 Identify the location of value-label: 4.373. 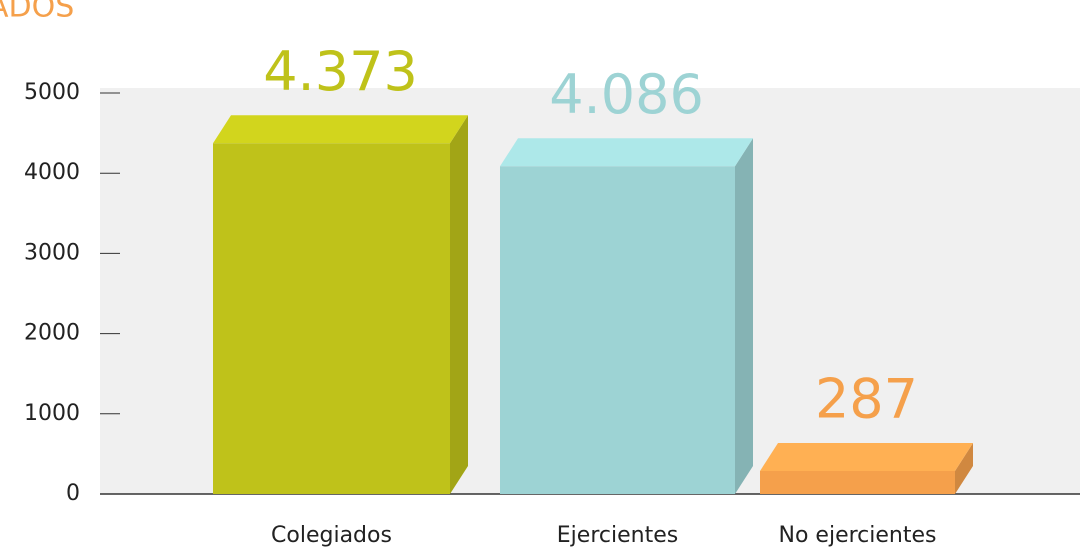
(340, 71).